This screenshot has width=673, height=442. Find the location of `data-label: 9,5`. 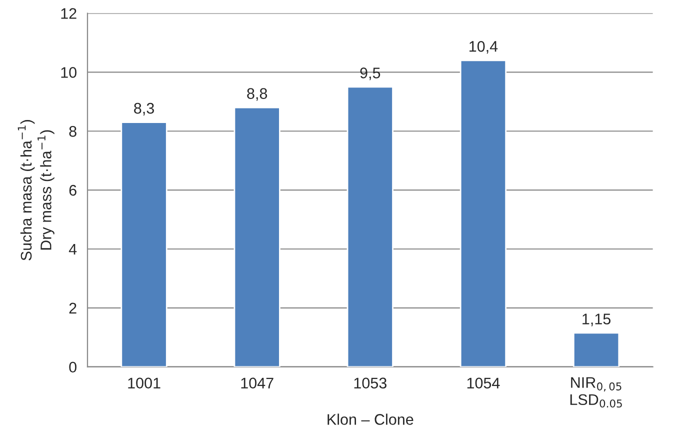

data-label: 9,5 is located at coordinates (370, 74).